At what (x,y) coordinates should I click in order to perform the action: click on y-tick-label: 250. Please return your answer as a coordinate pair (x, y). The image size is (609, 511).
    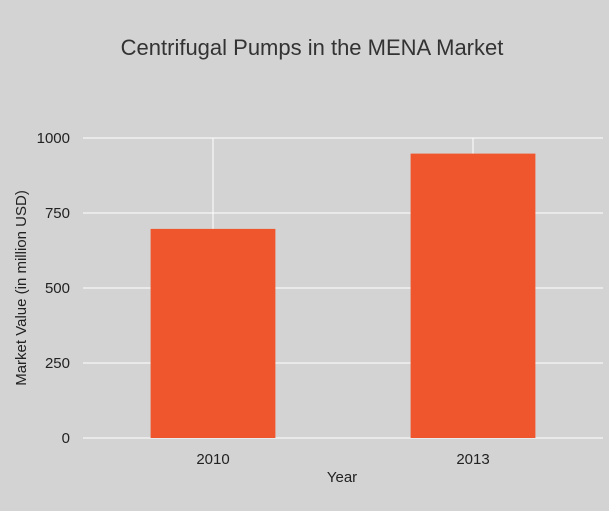
    Looking at the image, I should click on (57, 363).